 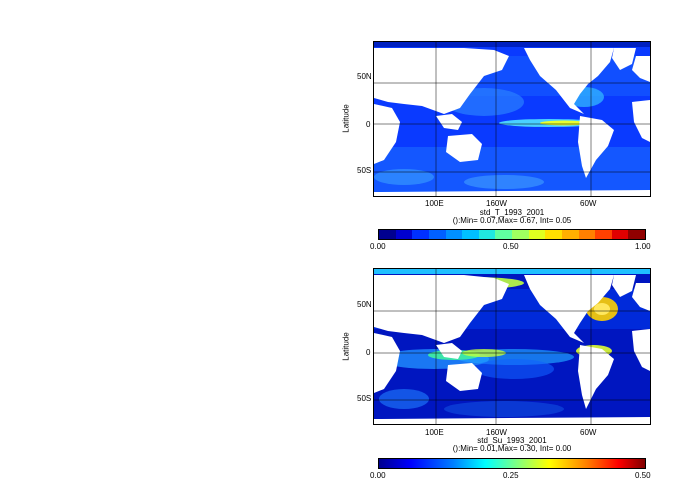 What do you see at coordinates (368, 124) in the screenshot?
I see `map1-lat-tick-0: 0` at bounding box center [368, 124].